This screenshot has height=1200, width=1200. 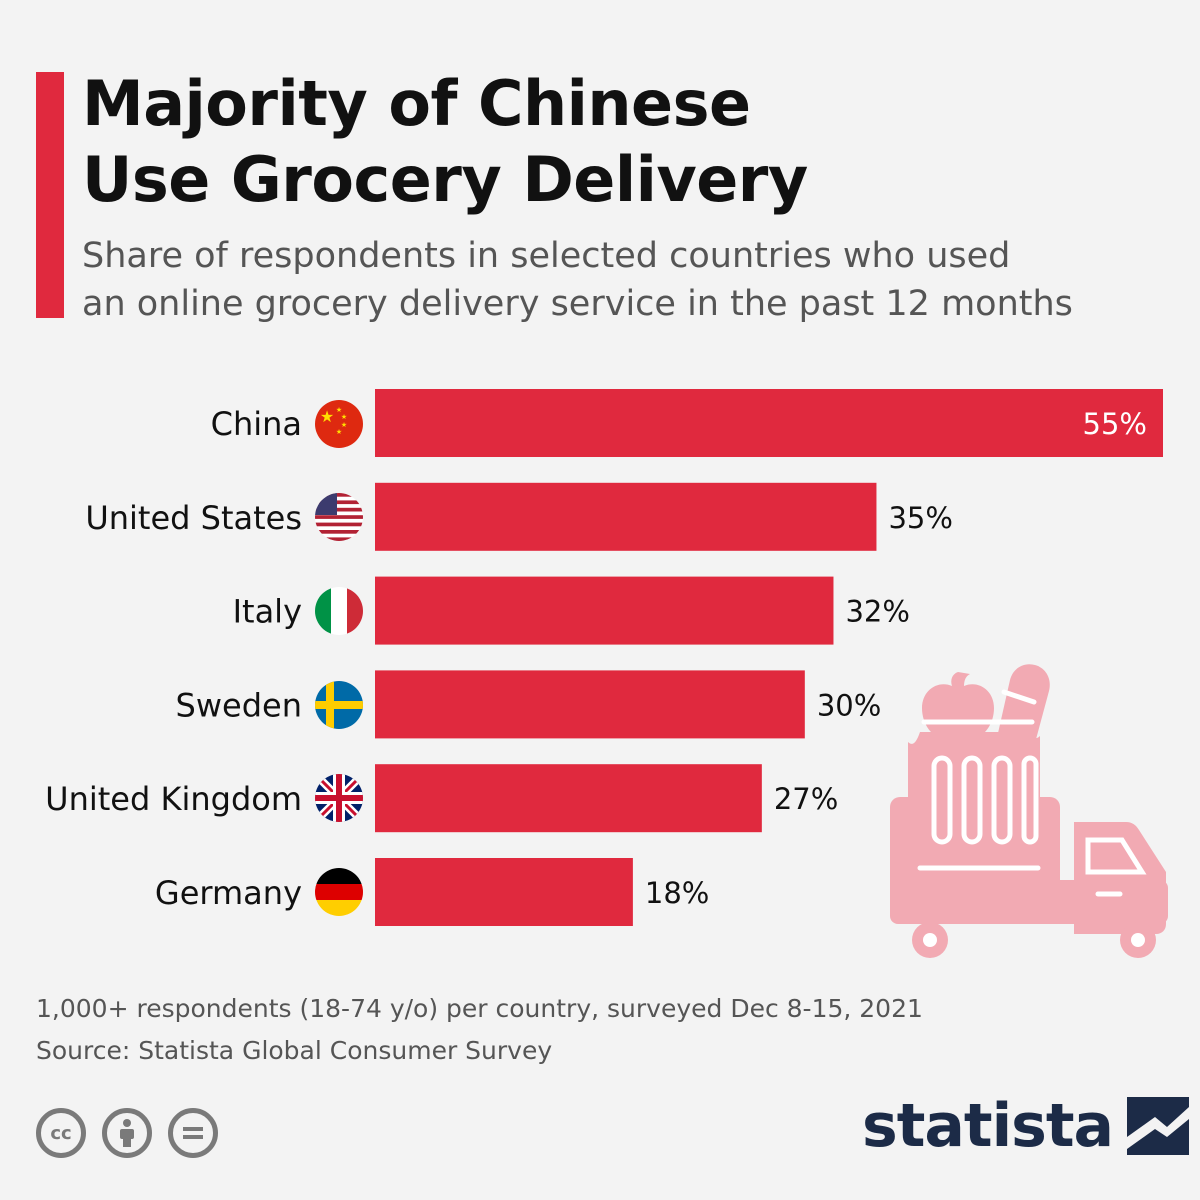 What do you see at coordinates (267, 612) in the screenshot?
I see `category-label: Italy` at bounding box center [267, 612].